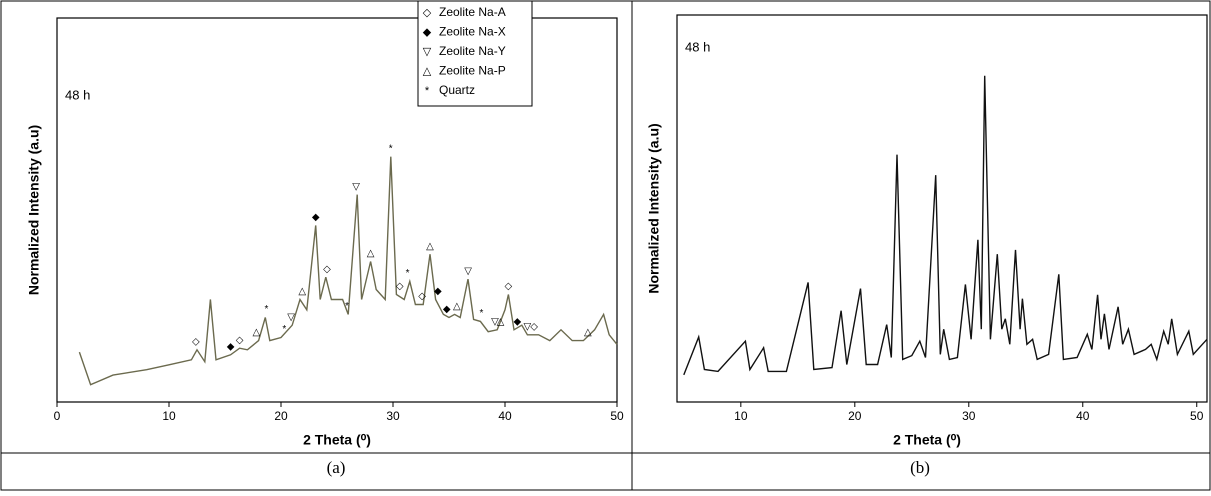  Describe the element at coordinates (336, 467) in the screenshot. I see `caption: (a)` at that location.